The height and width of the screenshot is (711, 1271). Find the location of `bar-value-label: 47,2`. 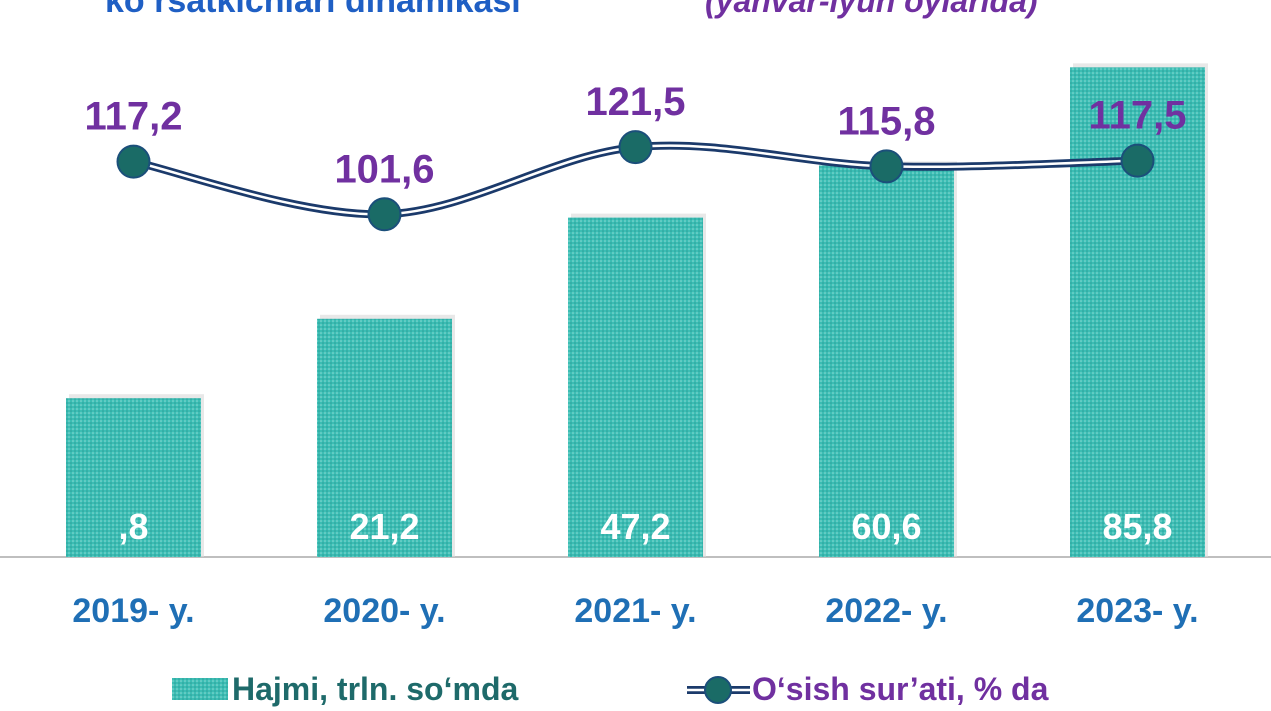

bar-value-label: 47,2 is located at coordinates (635, 526).